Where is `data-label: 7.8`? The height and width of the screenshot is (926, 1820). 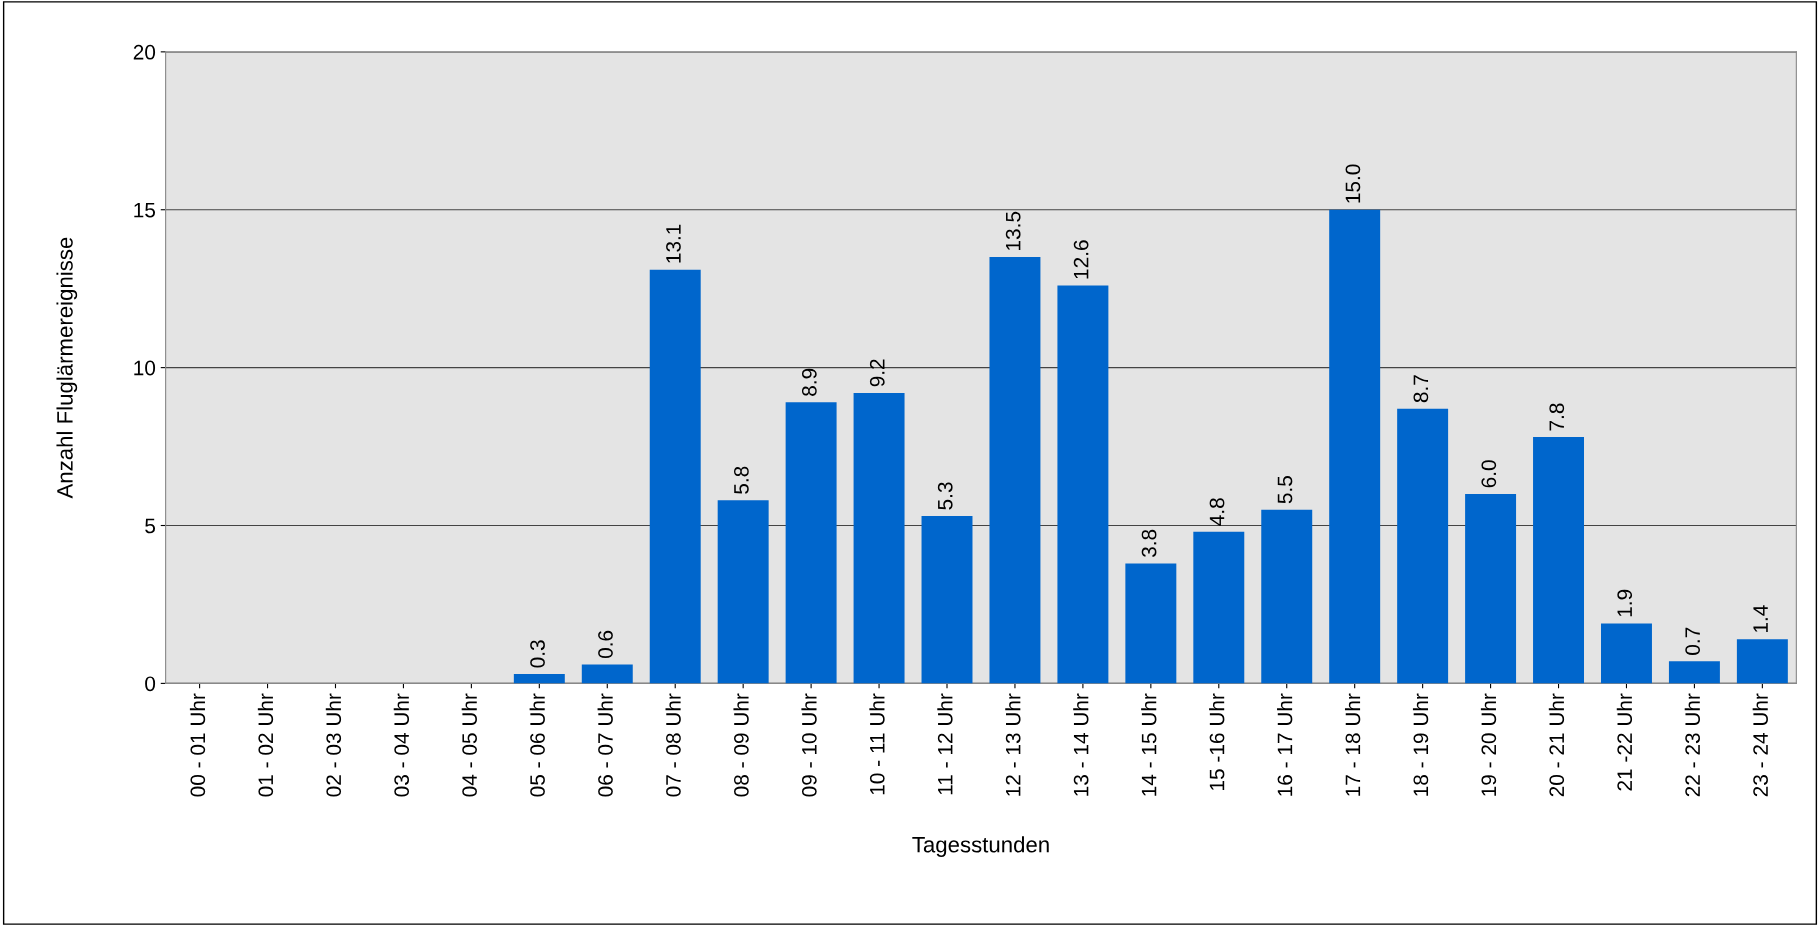
data-label: 7.8 is located at coordinates (1557, 417).